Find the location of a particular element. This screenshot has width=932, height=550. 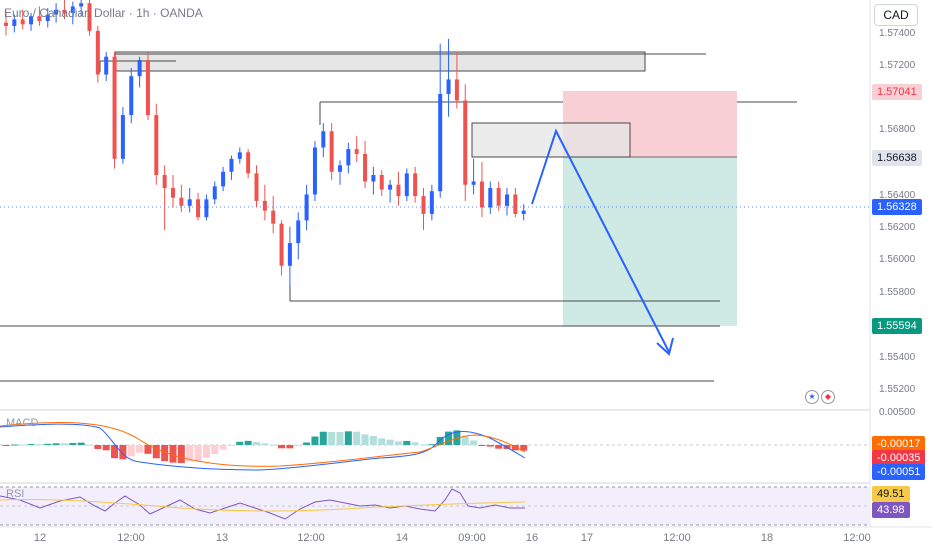

price-tag-target: 1.55594 is located at coordinates (897, 326).